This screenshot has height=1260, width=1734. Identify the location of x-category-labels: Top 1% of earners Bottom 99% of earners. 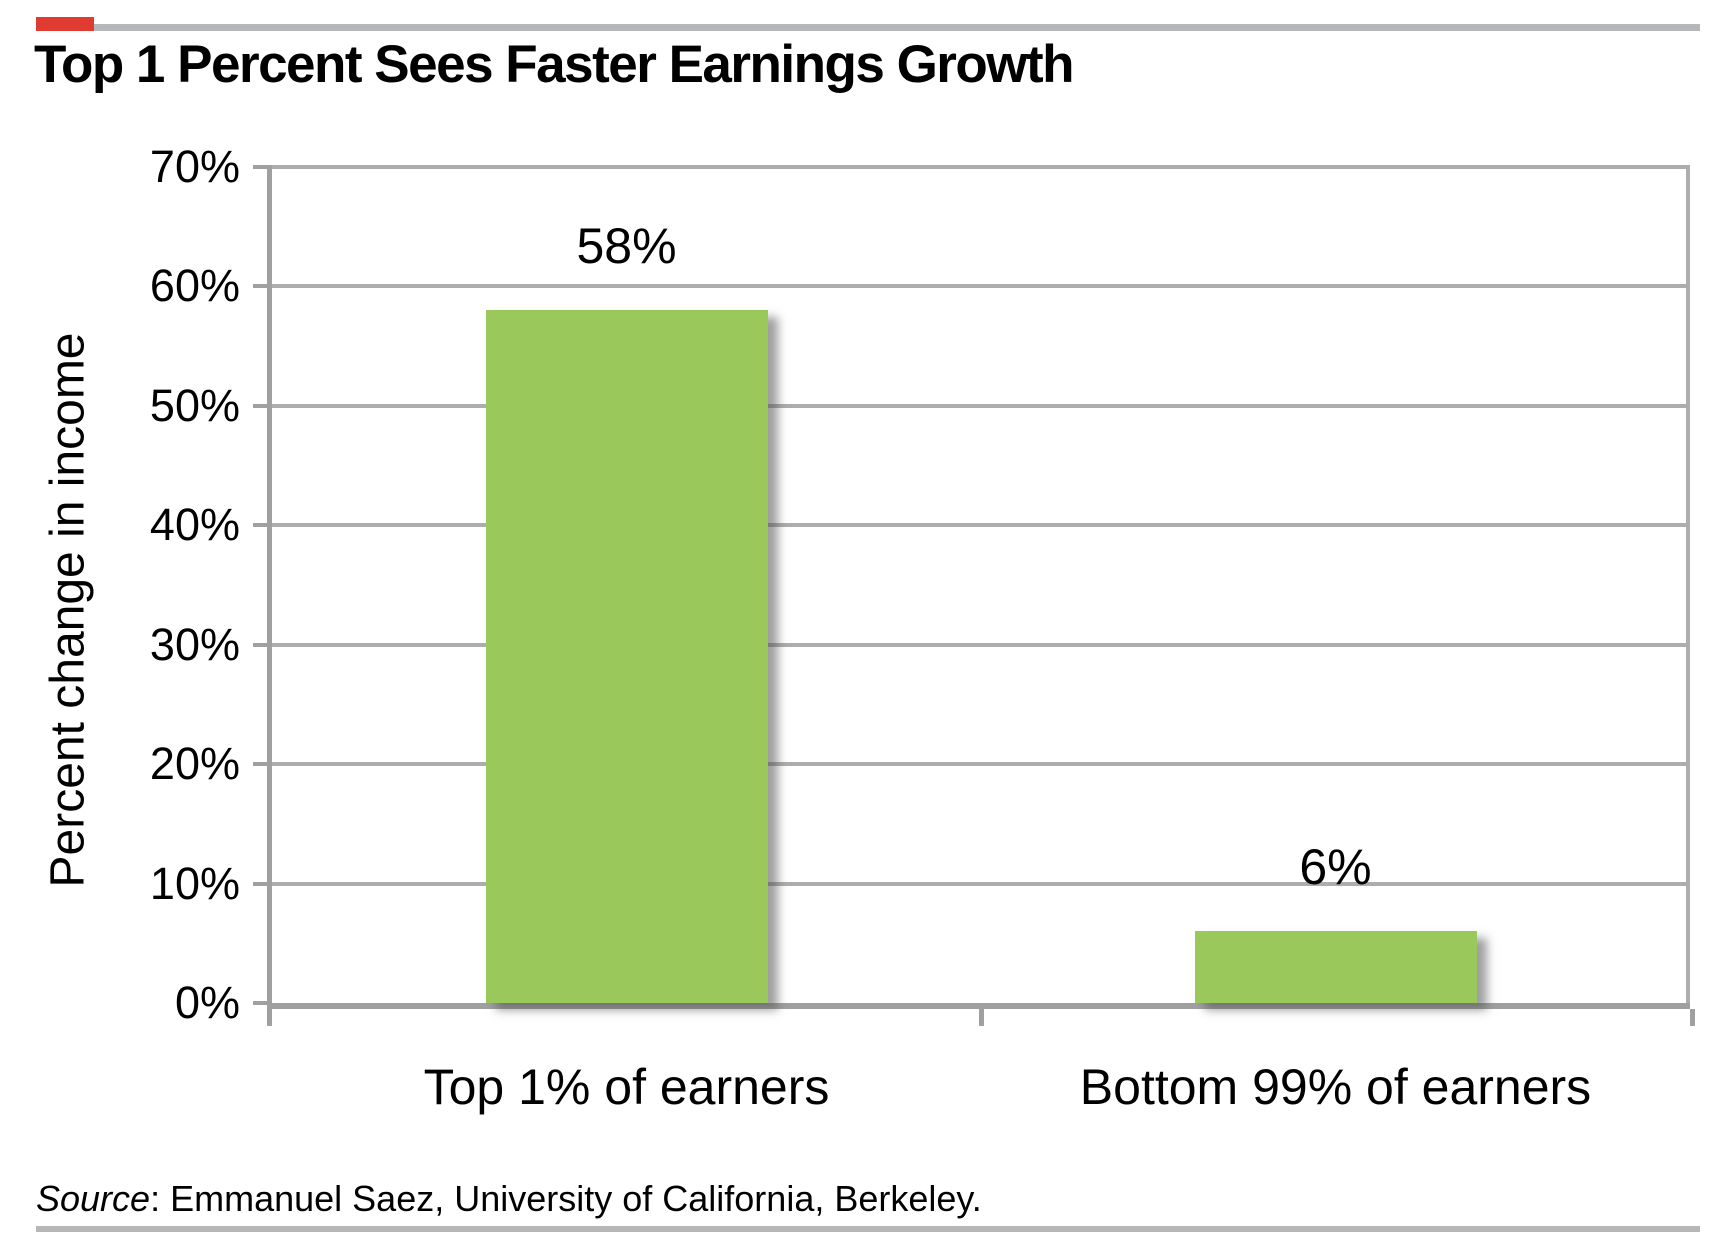
(981, 1094).